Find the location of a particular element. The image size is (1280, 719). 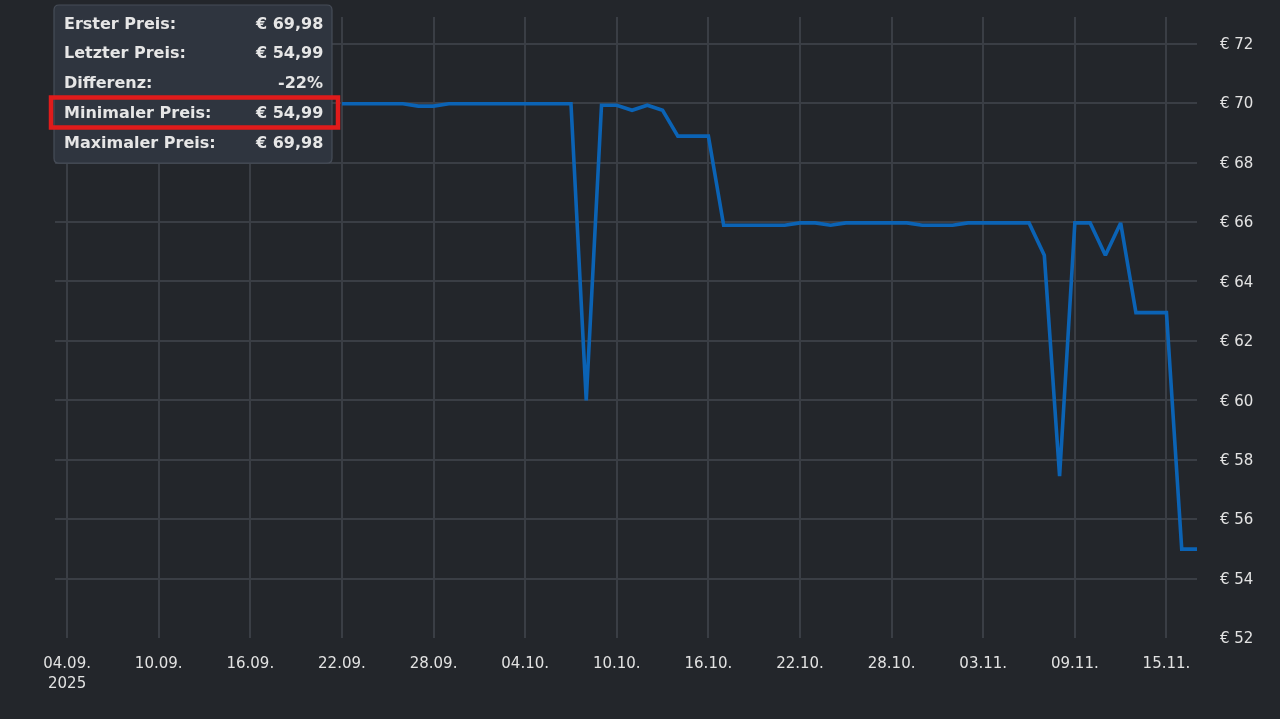

y-tick-label: € 60 is located at coordinates (1237, 400).